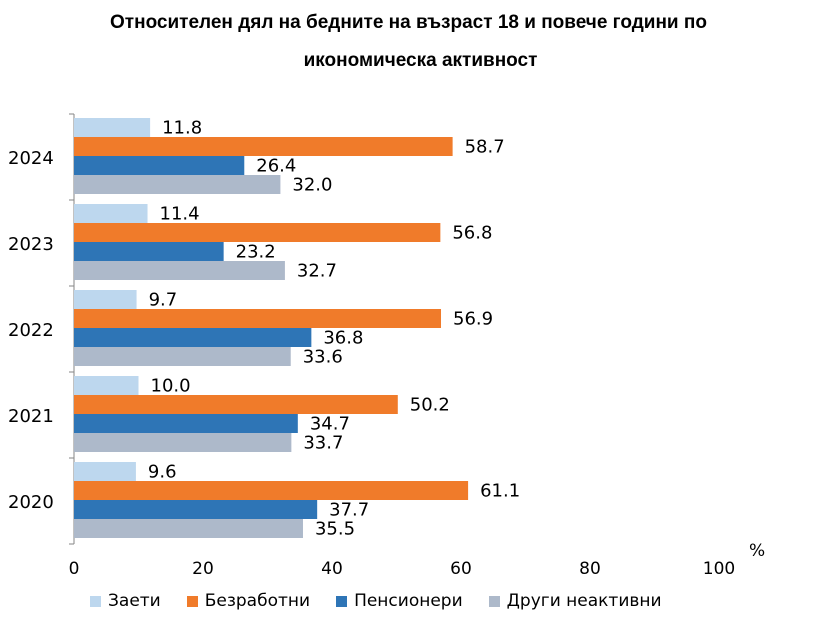  What do you see at coordinates (500, 491) in the screenshot?
I see `bar-value-label: 61.1` at bounding box center [500, 491].